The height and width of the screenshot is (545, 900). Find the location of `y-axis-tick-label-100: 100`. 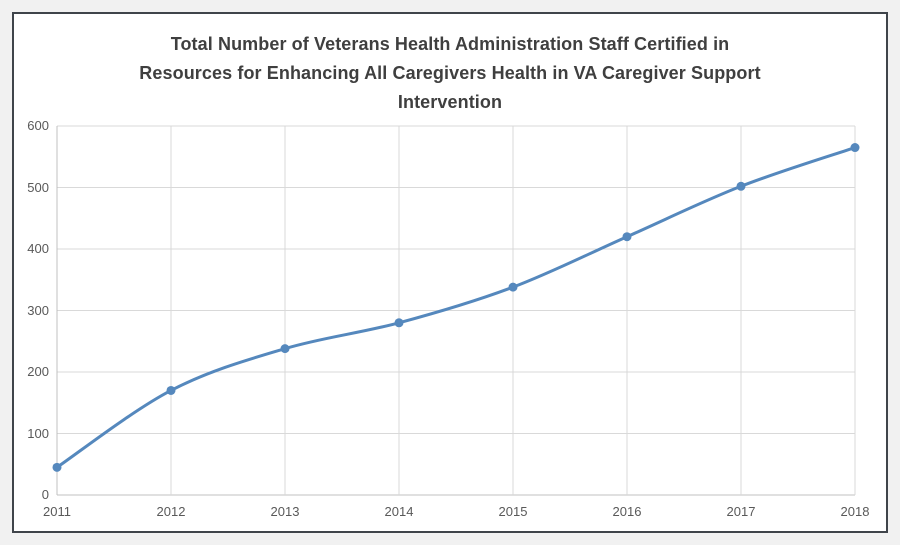

y-axis-tick-label-100: 100 is located at coordinates (38, 433).